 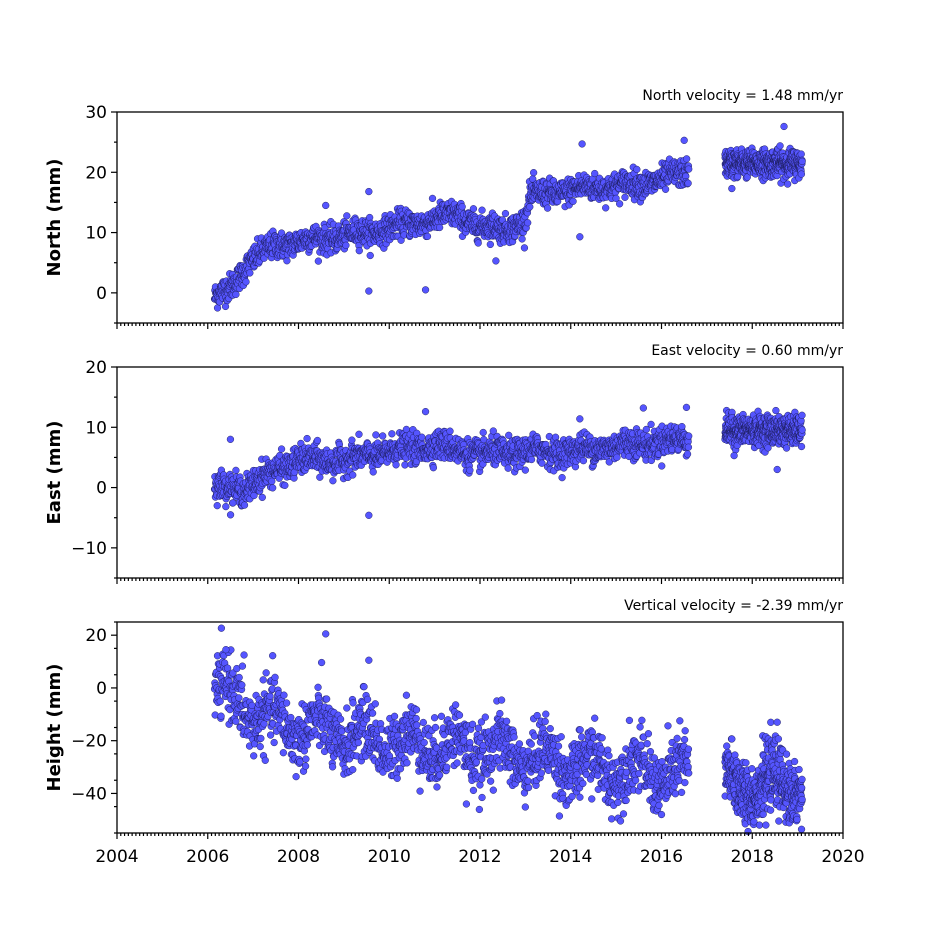 What do you see at coordinates (747, 351) in the screenshot?
I see `panel-title: East velocity = 0.60 mm/yr` at bounding box center [747, 351].